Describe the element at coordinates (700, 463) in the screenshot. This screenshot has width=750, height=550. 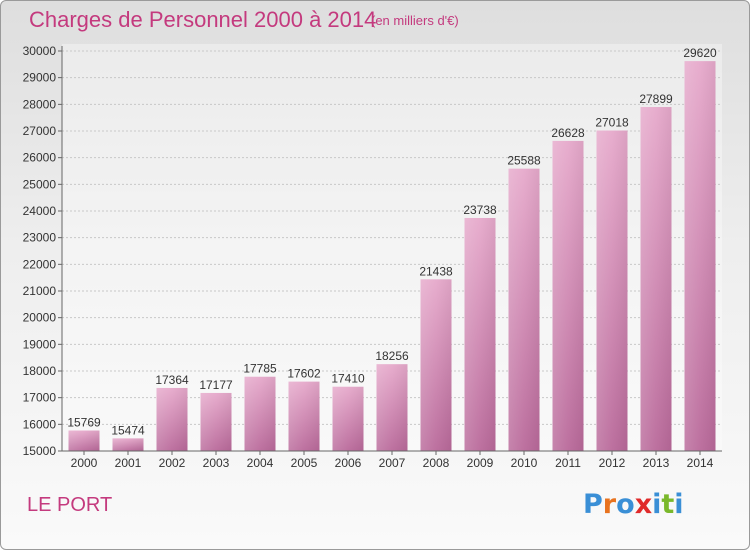
I see `x-tick-label: 2014` at that location.